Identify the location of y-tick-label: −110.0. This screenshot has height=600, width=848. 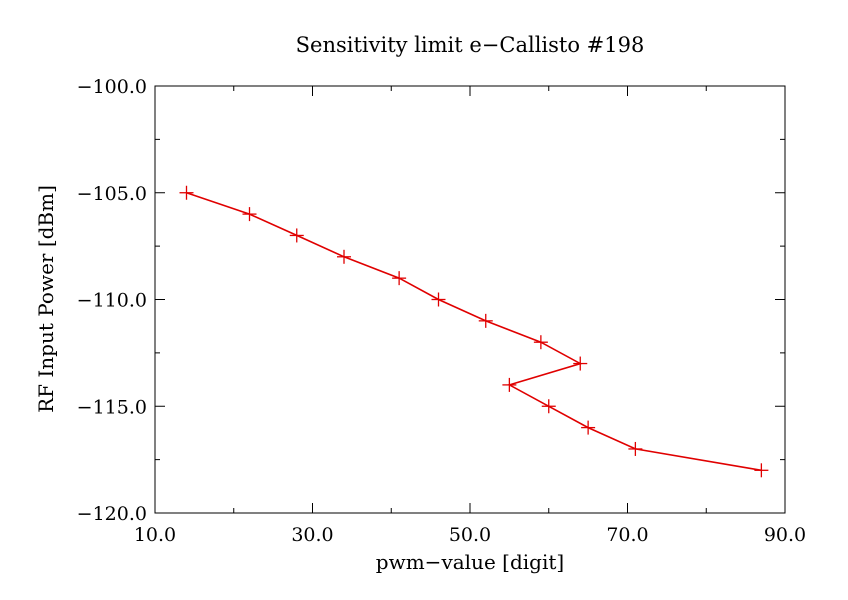
(112, 301).